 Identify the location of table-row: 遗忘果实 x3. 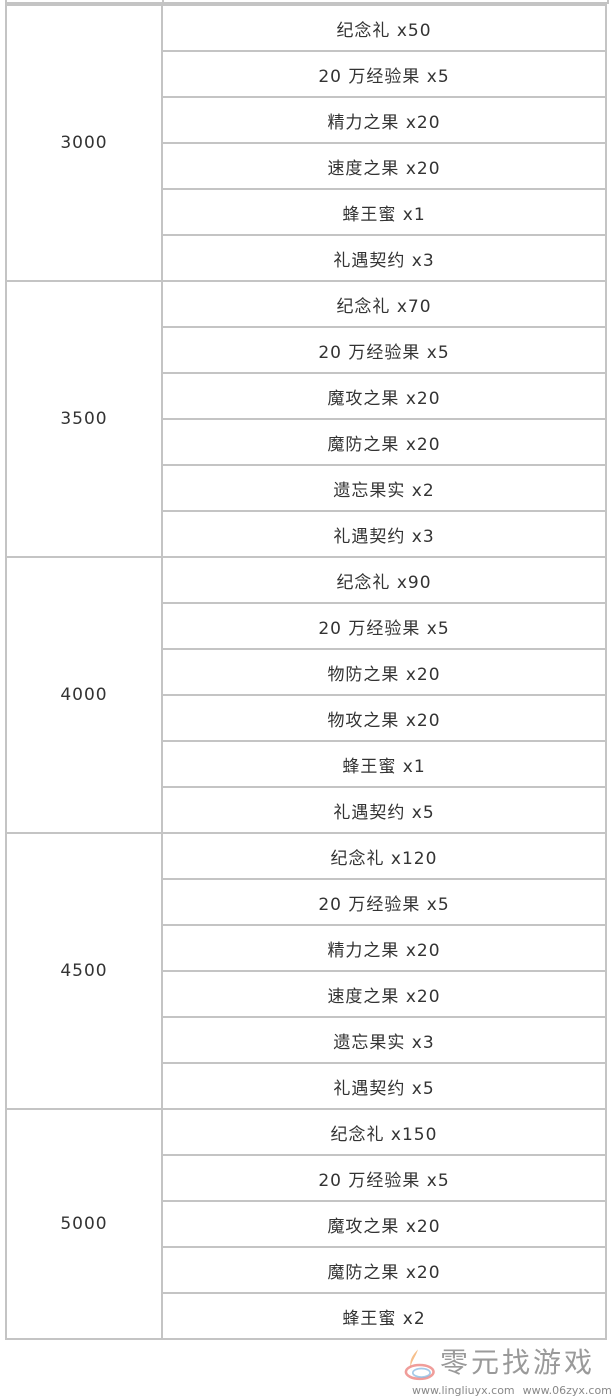
(306, 1040).